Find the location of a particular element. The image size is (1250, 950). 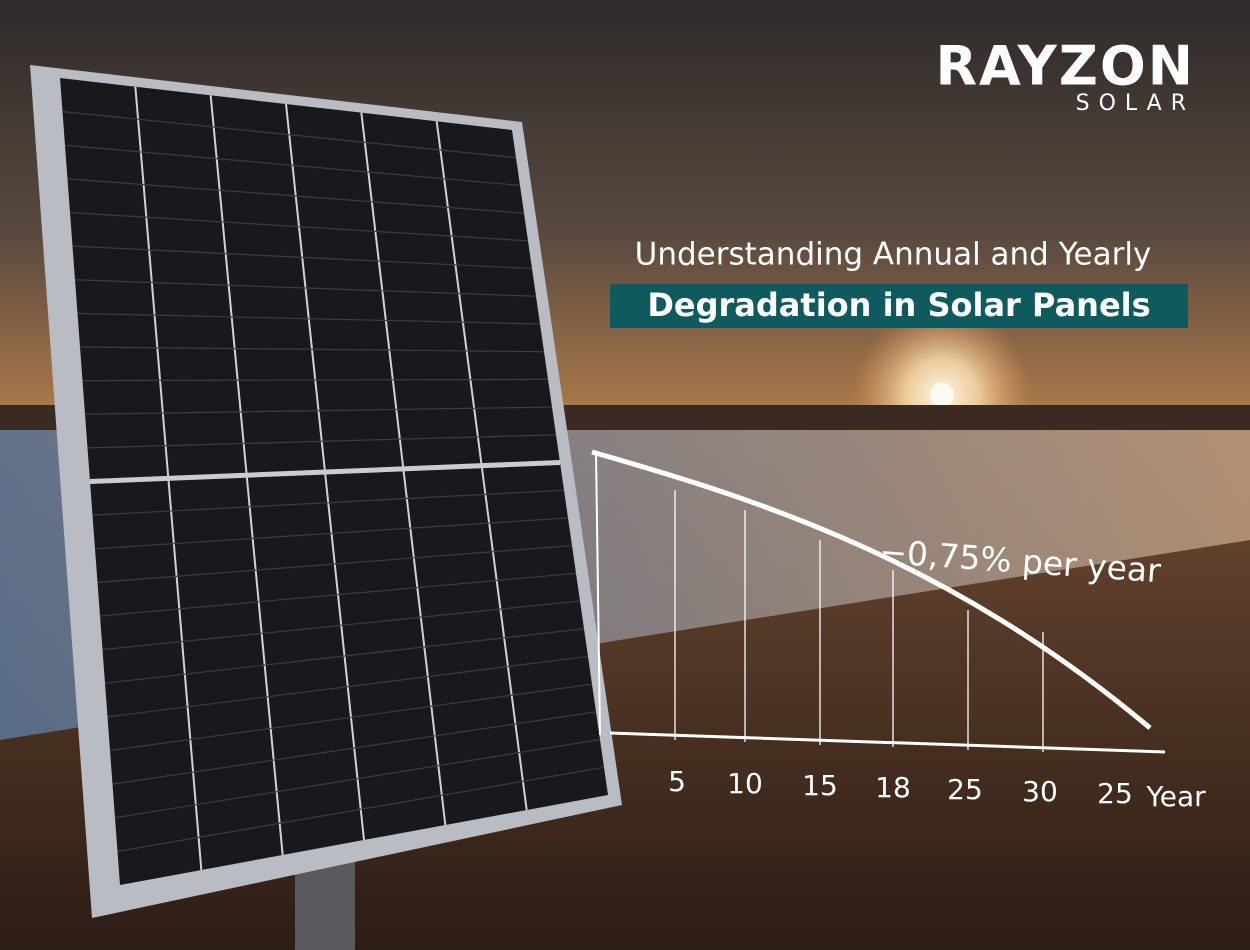

tick-label: 5 is located at coordinates (677, 781).